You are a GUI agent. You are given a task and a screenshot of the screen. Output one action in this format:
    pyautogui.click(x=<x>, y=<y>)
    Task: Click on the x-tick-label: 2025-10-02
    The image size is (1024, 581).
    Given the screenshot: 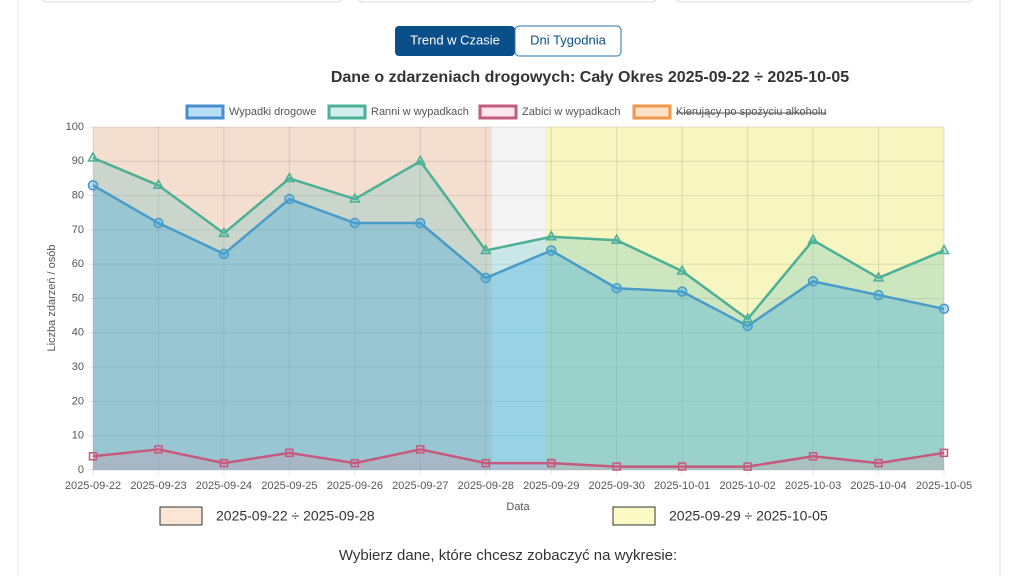 What is the action you would take?
    pyautogui.click(x=747, y=486)
    